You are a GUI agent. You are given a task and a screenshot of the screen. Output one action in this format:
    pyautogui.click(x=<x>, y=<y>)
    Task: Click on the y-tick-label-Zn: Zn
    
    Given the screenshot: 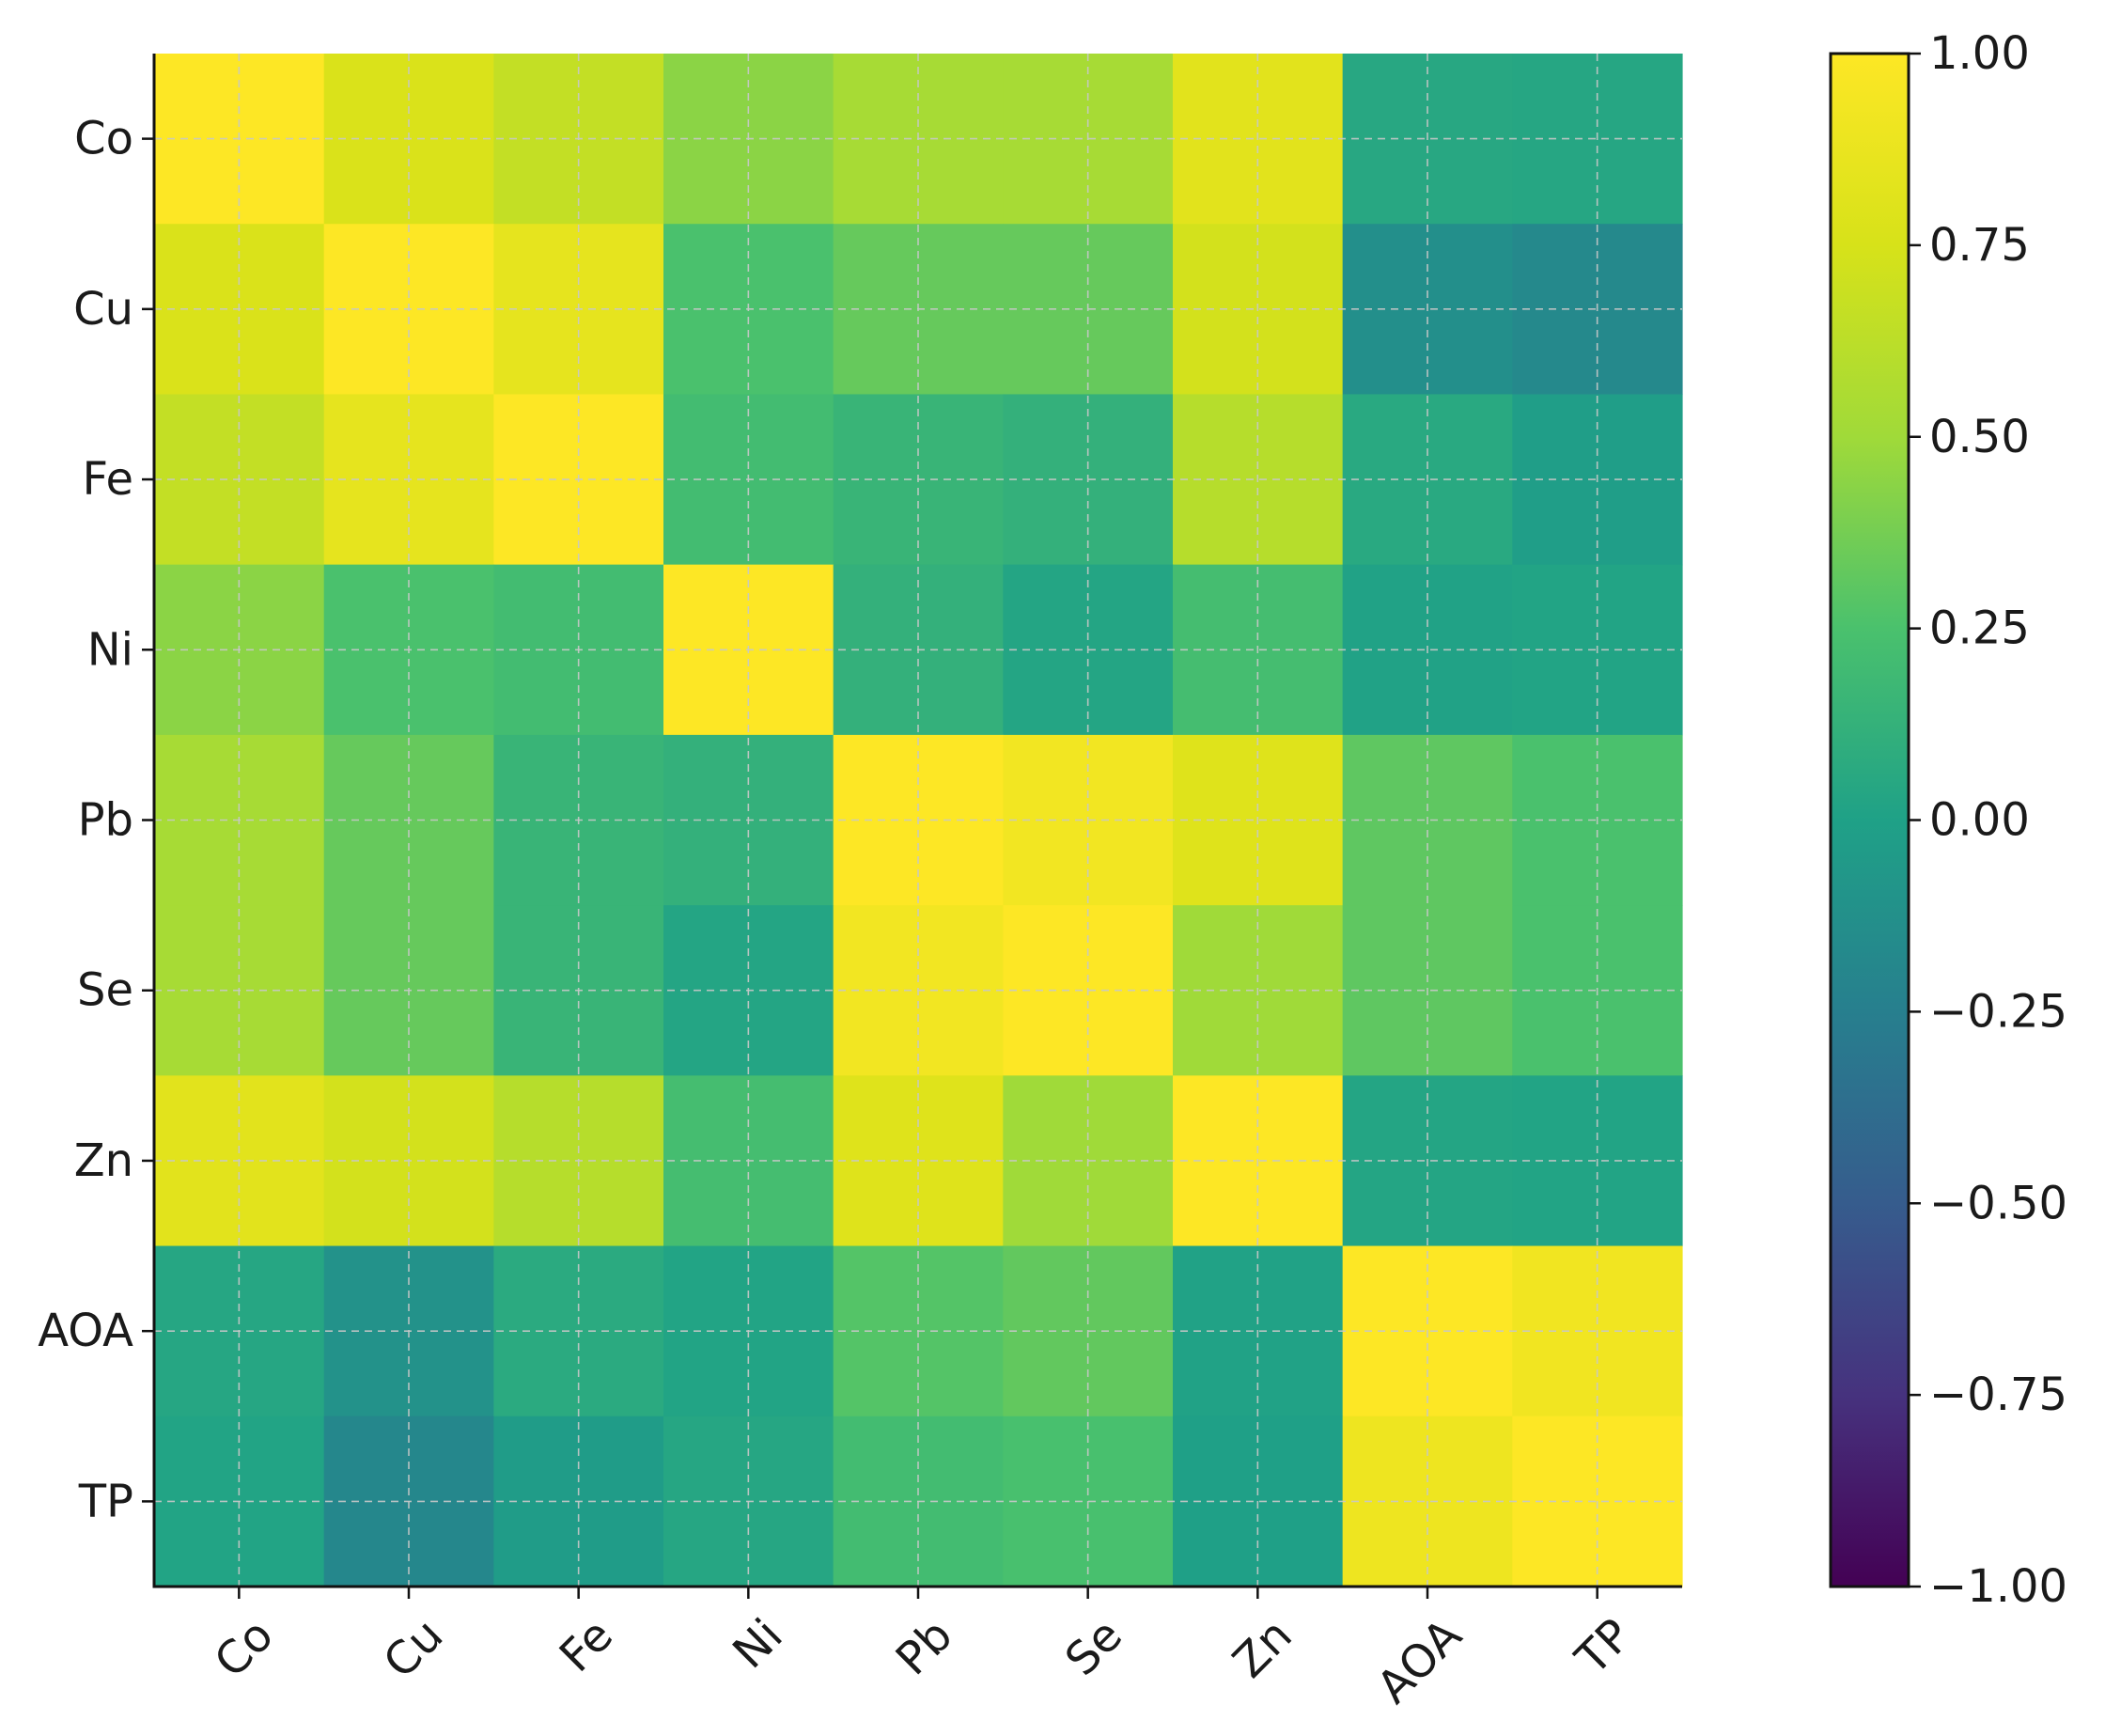 What is the action you would take?
    pyautogui.click(x=104, y=1160)
    